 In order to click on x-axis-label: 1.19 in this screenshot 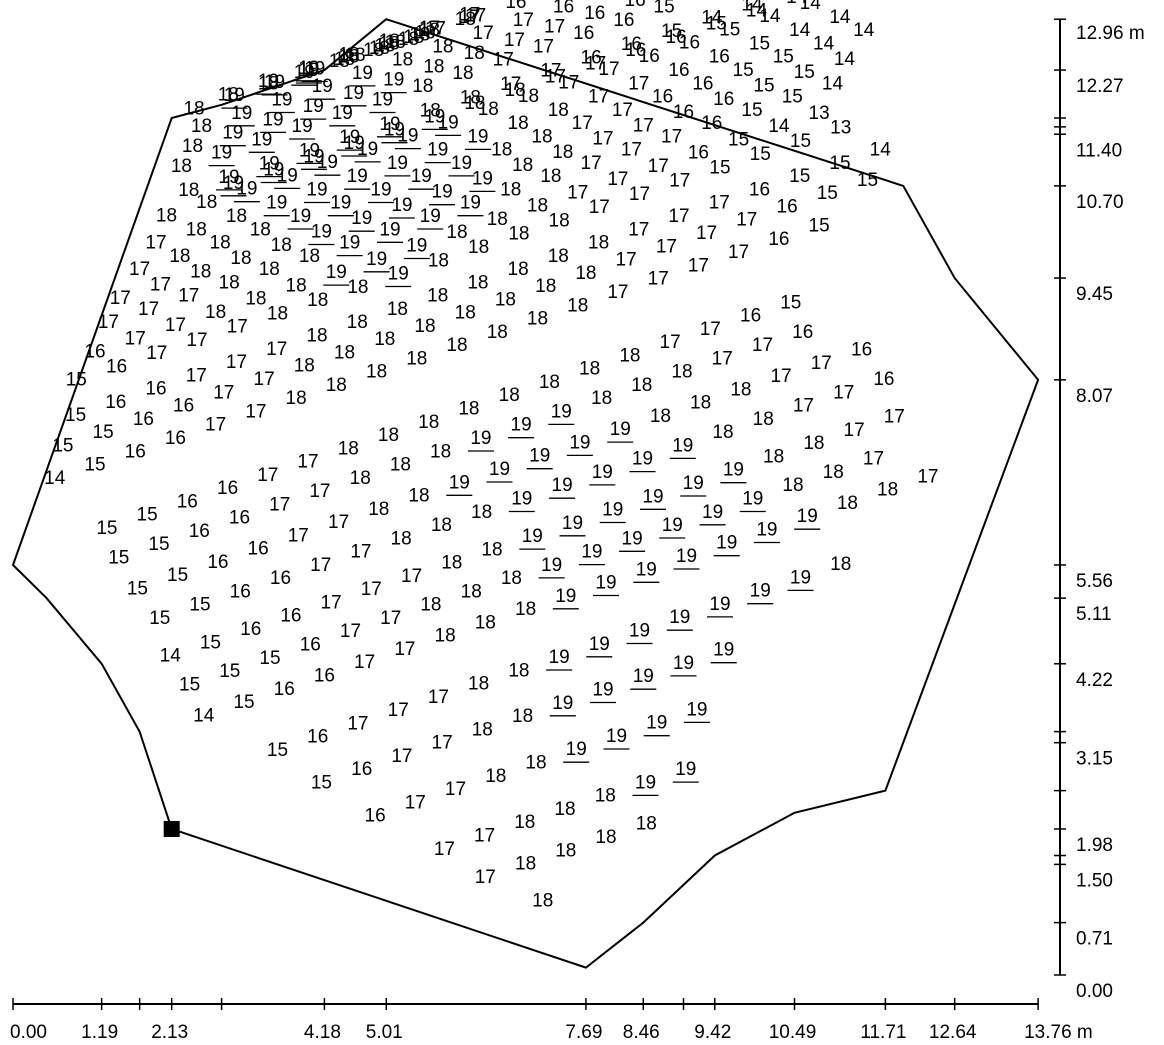, I will do `click(99, 1032)`.